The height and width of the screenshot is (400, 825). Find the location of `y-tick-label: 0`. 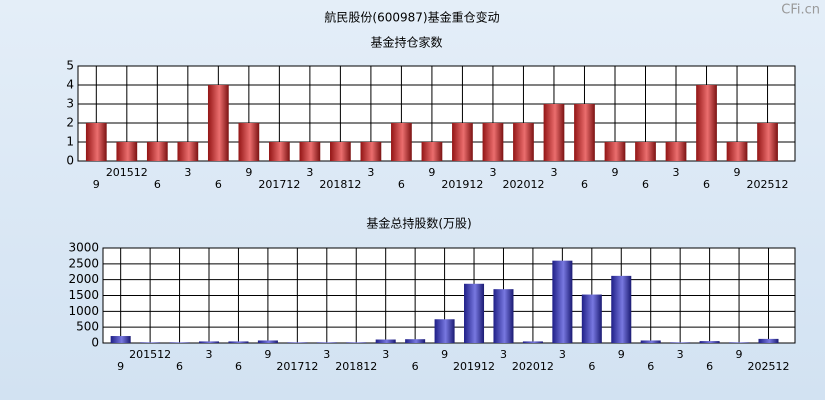

y-tick-label: 0 is located at coordinates (95, 343).